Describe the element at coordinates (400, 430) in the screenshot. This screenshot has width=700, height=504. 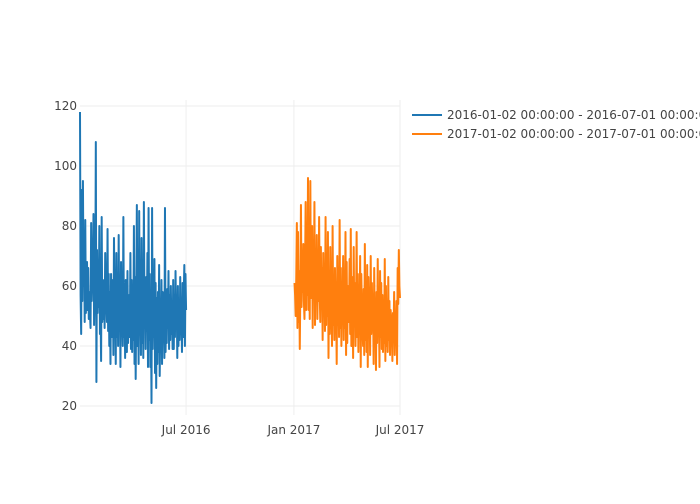
I see `x-tick-label: Jul 2017` at that location.